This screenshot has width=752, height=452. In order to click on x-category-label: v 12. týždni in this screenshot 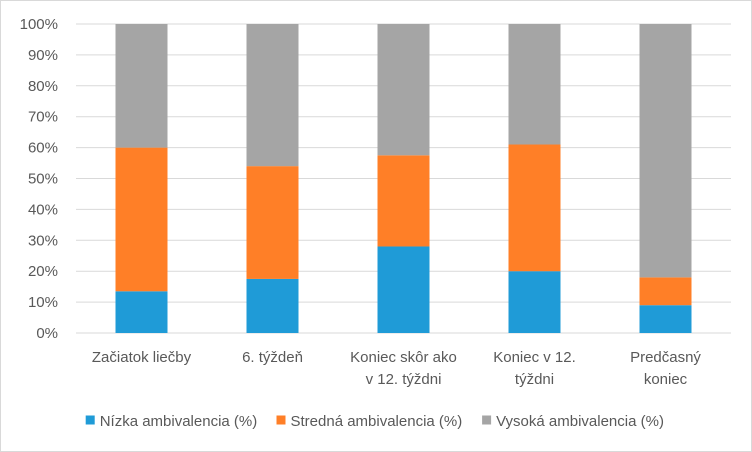, I will do `click(404, 379)`.